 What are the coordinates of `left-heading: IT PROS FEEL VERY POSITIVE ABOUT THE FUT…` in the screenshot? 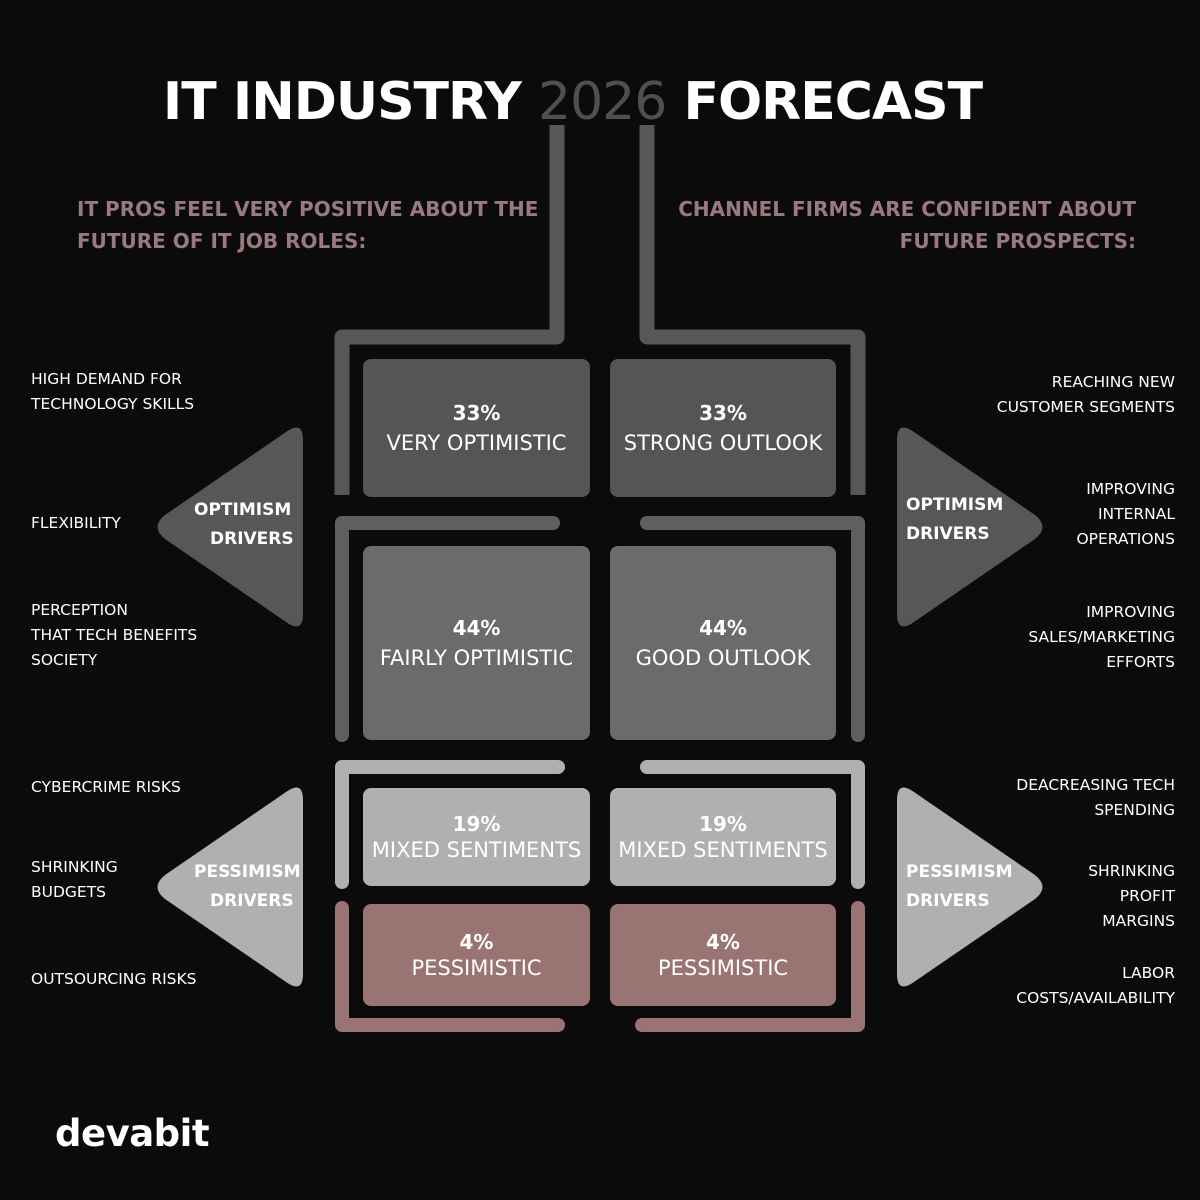 It's located at (308, 225).